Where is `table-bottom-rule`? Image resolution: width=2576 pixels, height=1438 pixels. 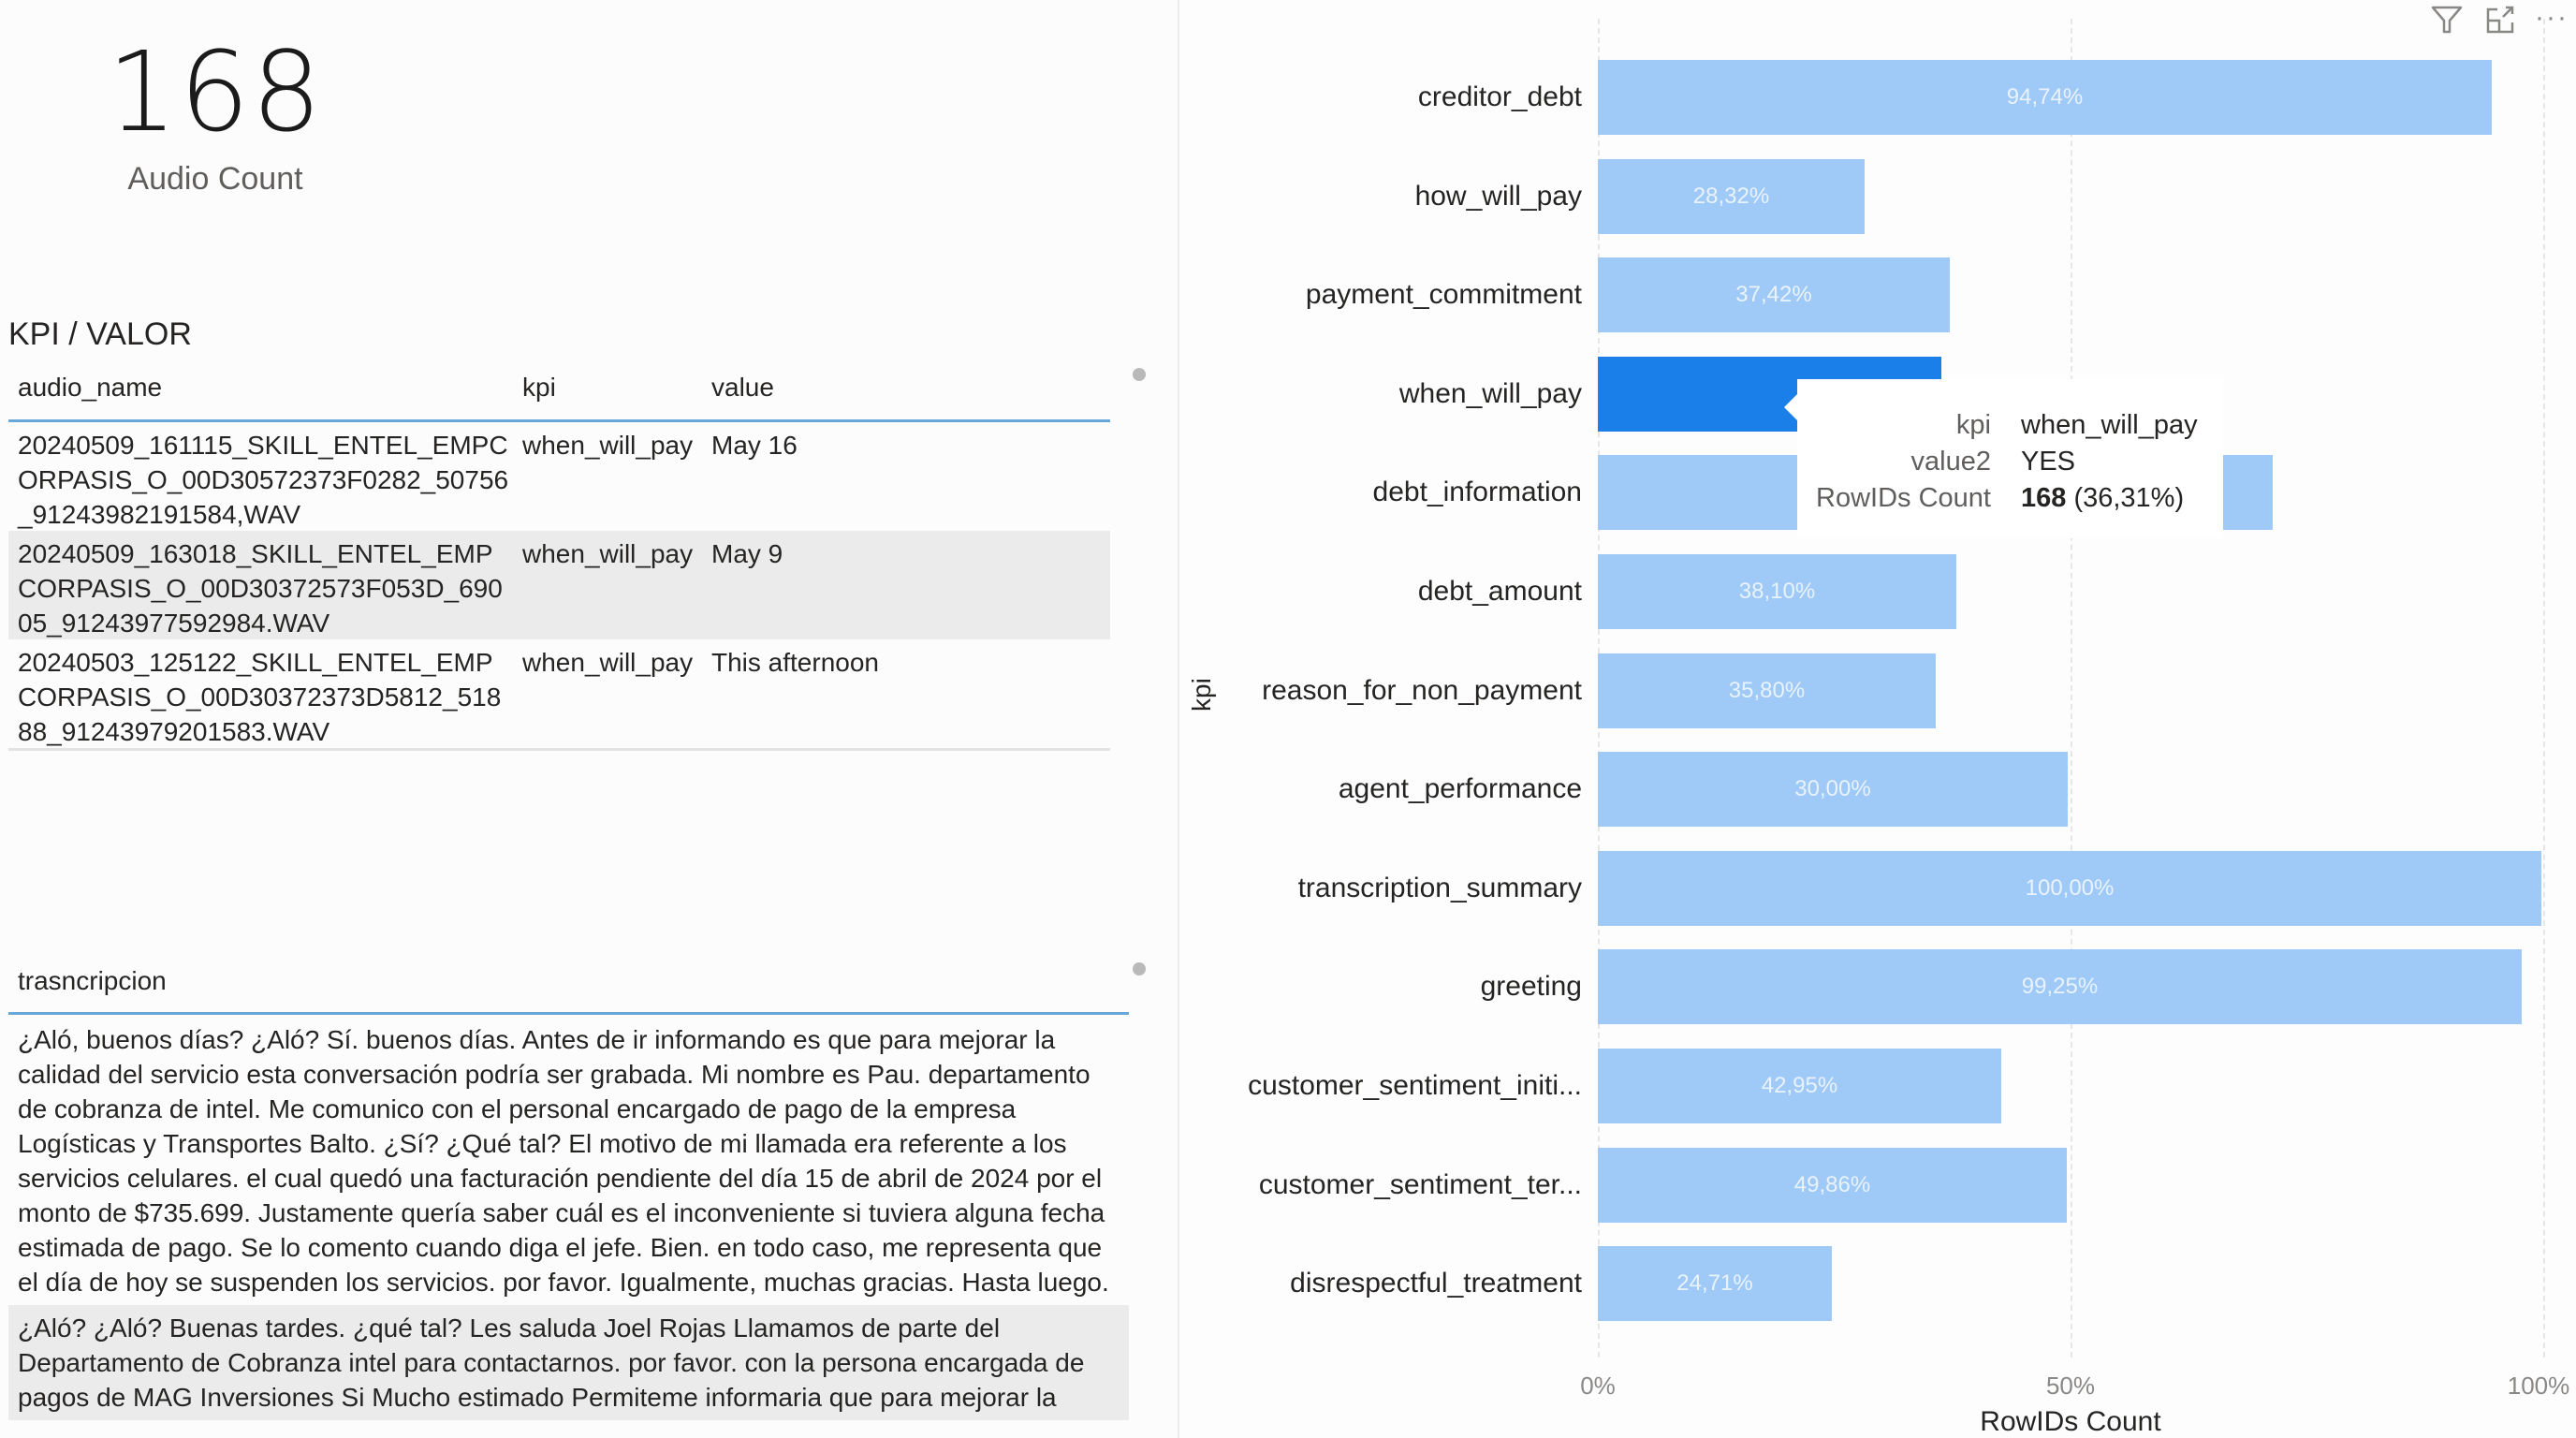 table-bottom-rule is located at coordinates (559, 749).